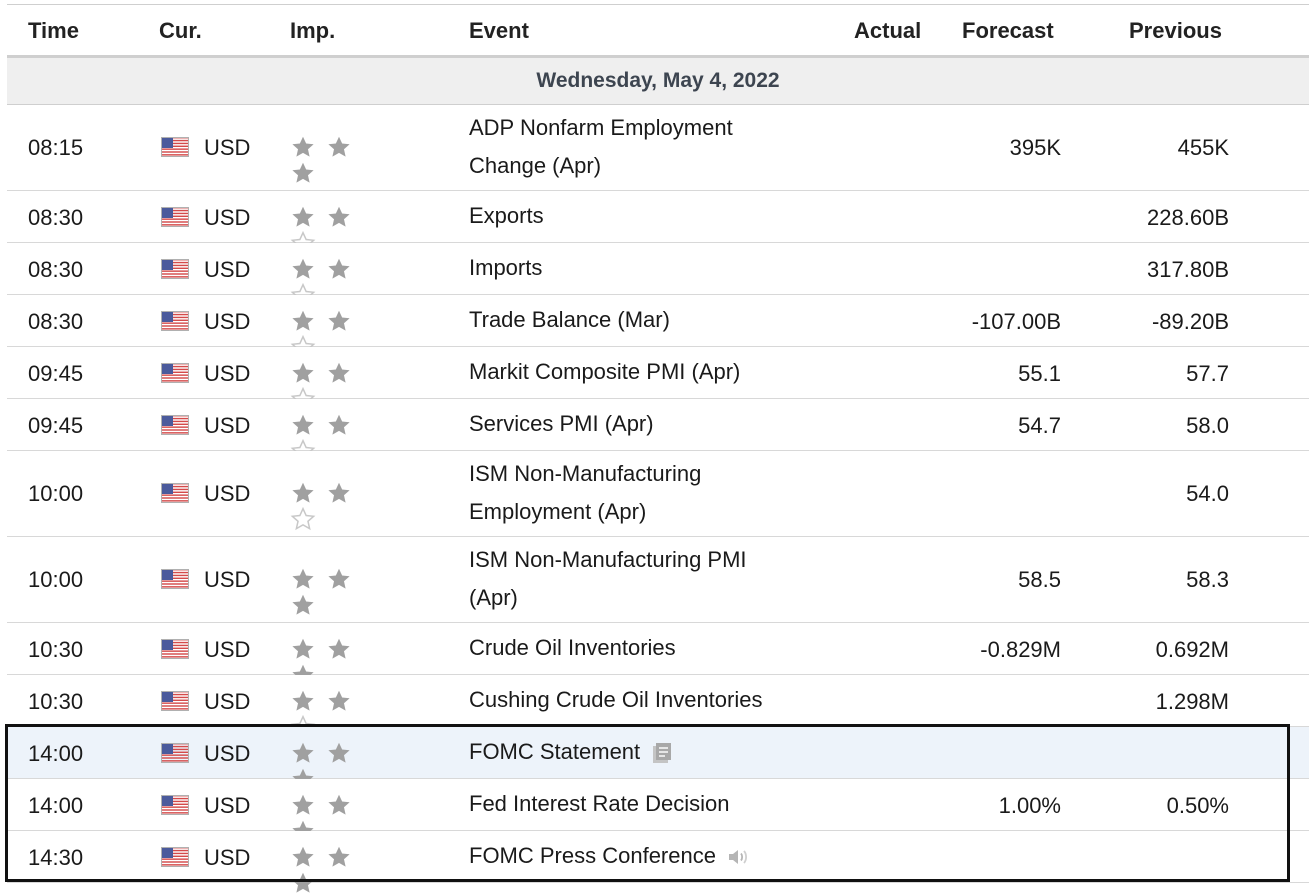  Describe the element at coordinates (558, 511) in the screenshot. I see `event-name-text: Employment (Apr)` at that location.